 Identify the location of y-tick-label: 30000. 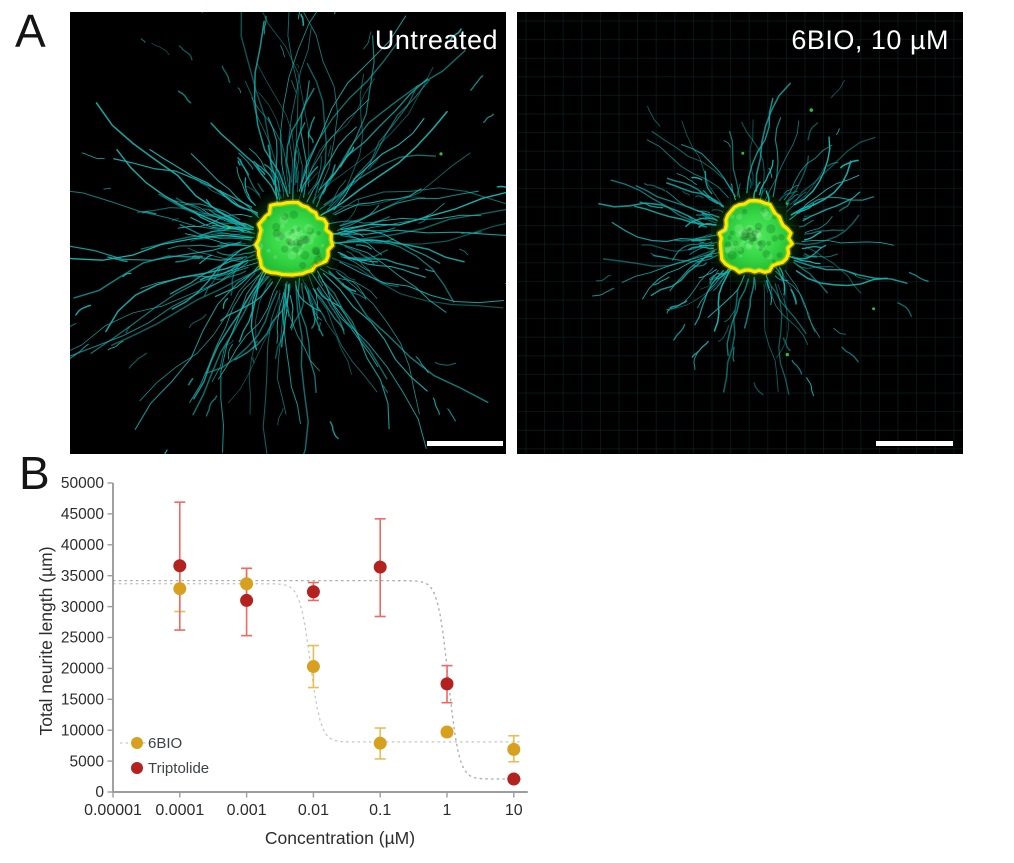
(82, 607).